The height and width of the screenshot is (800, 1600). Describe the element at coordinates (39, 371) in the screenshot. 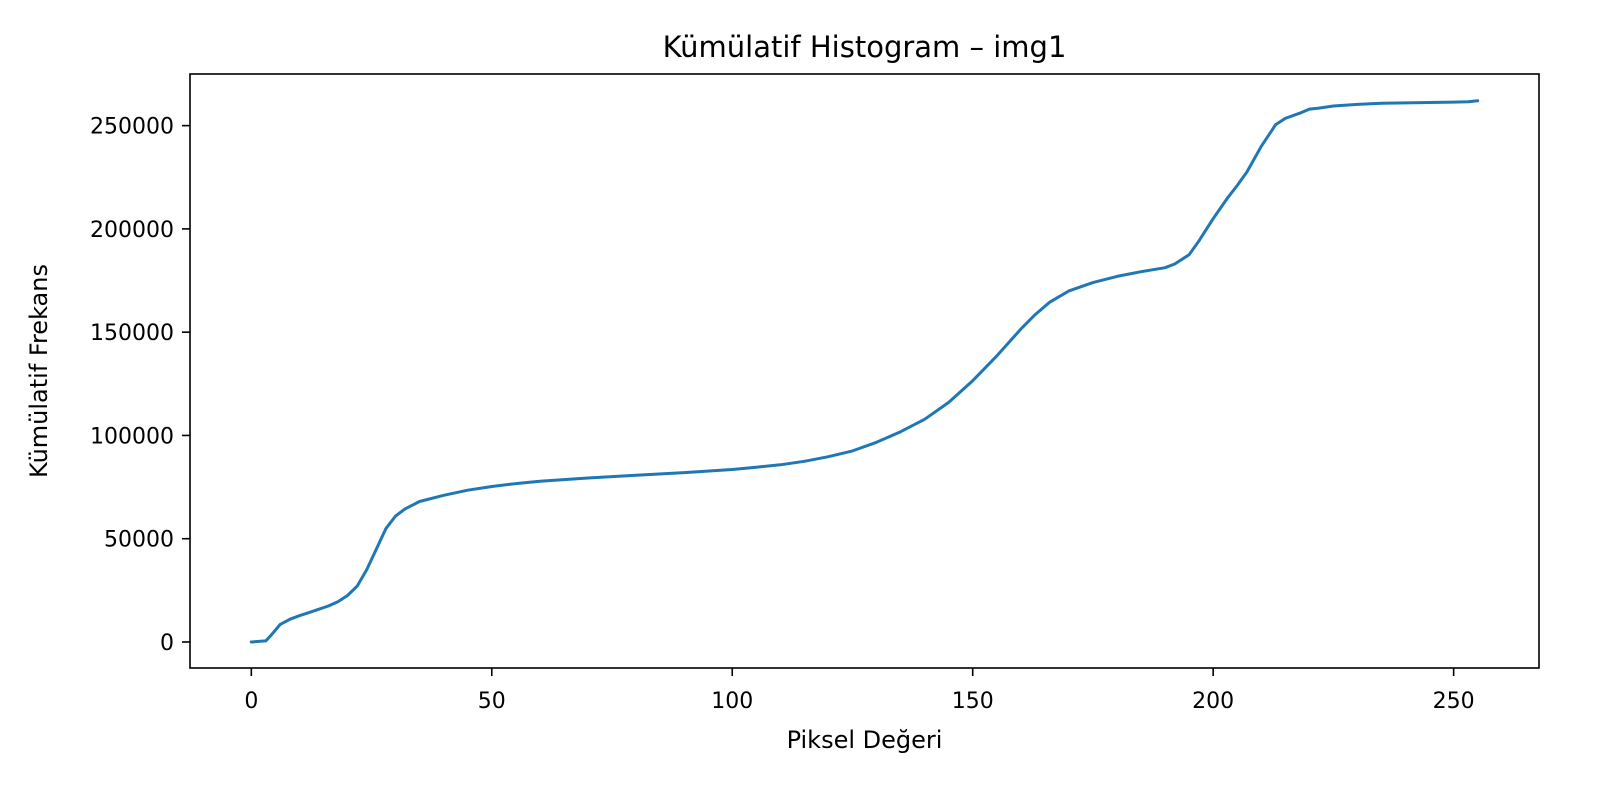

I see `y-axis-title: Kümülatif Frekans` at that location.